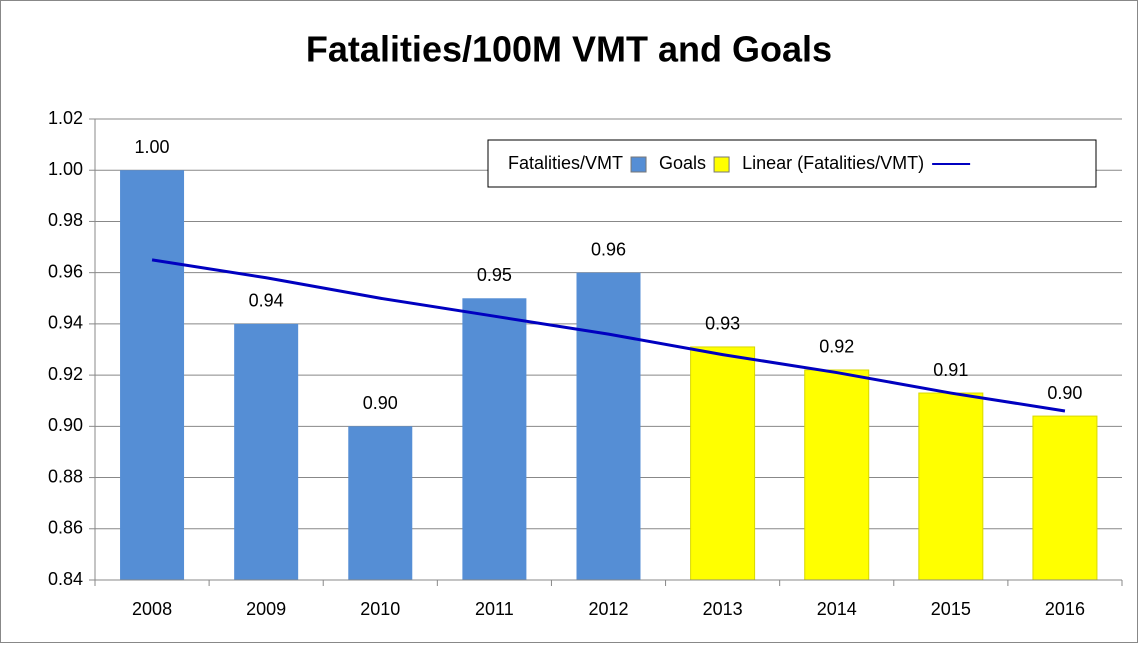 The image size is (1138, 648). What do you see at coordinates (65, 220) in the screenshot?
I see `y-tick-label: 0.98` at bounding box center [65, 220].